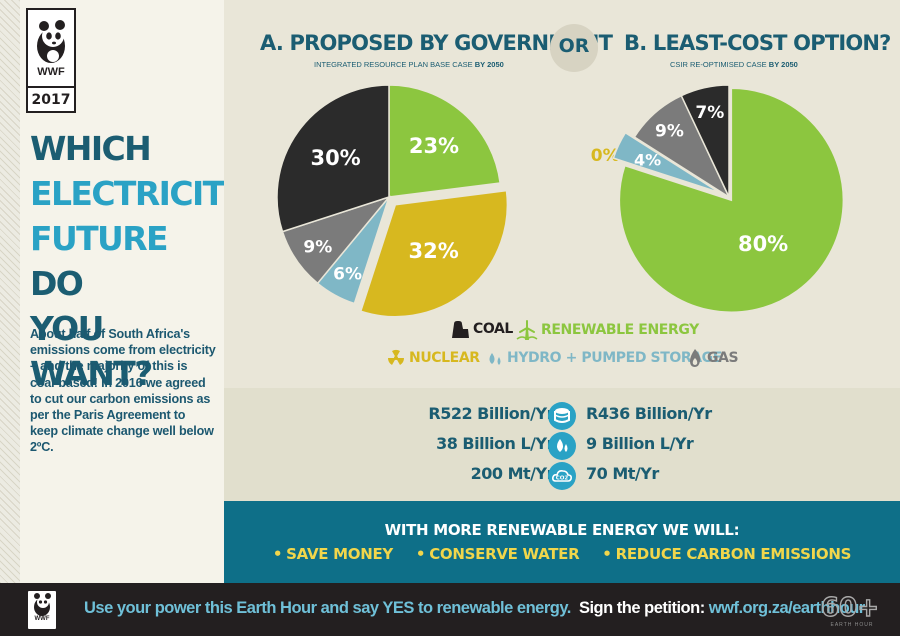  What do you see at coordinates (562, 530) in the screenshot?
I see `benefits-heading: WITH MORE RENEWABLE ENERGY WE WILL:` at bounding box center [562, 530].